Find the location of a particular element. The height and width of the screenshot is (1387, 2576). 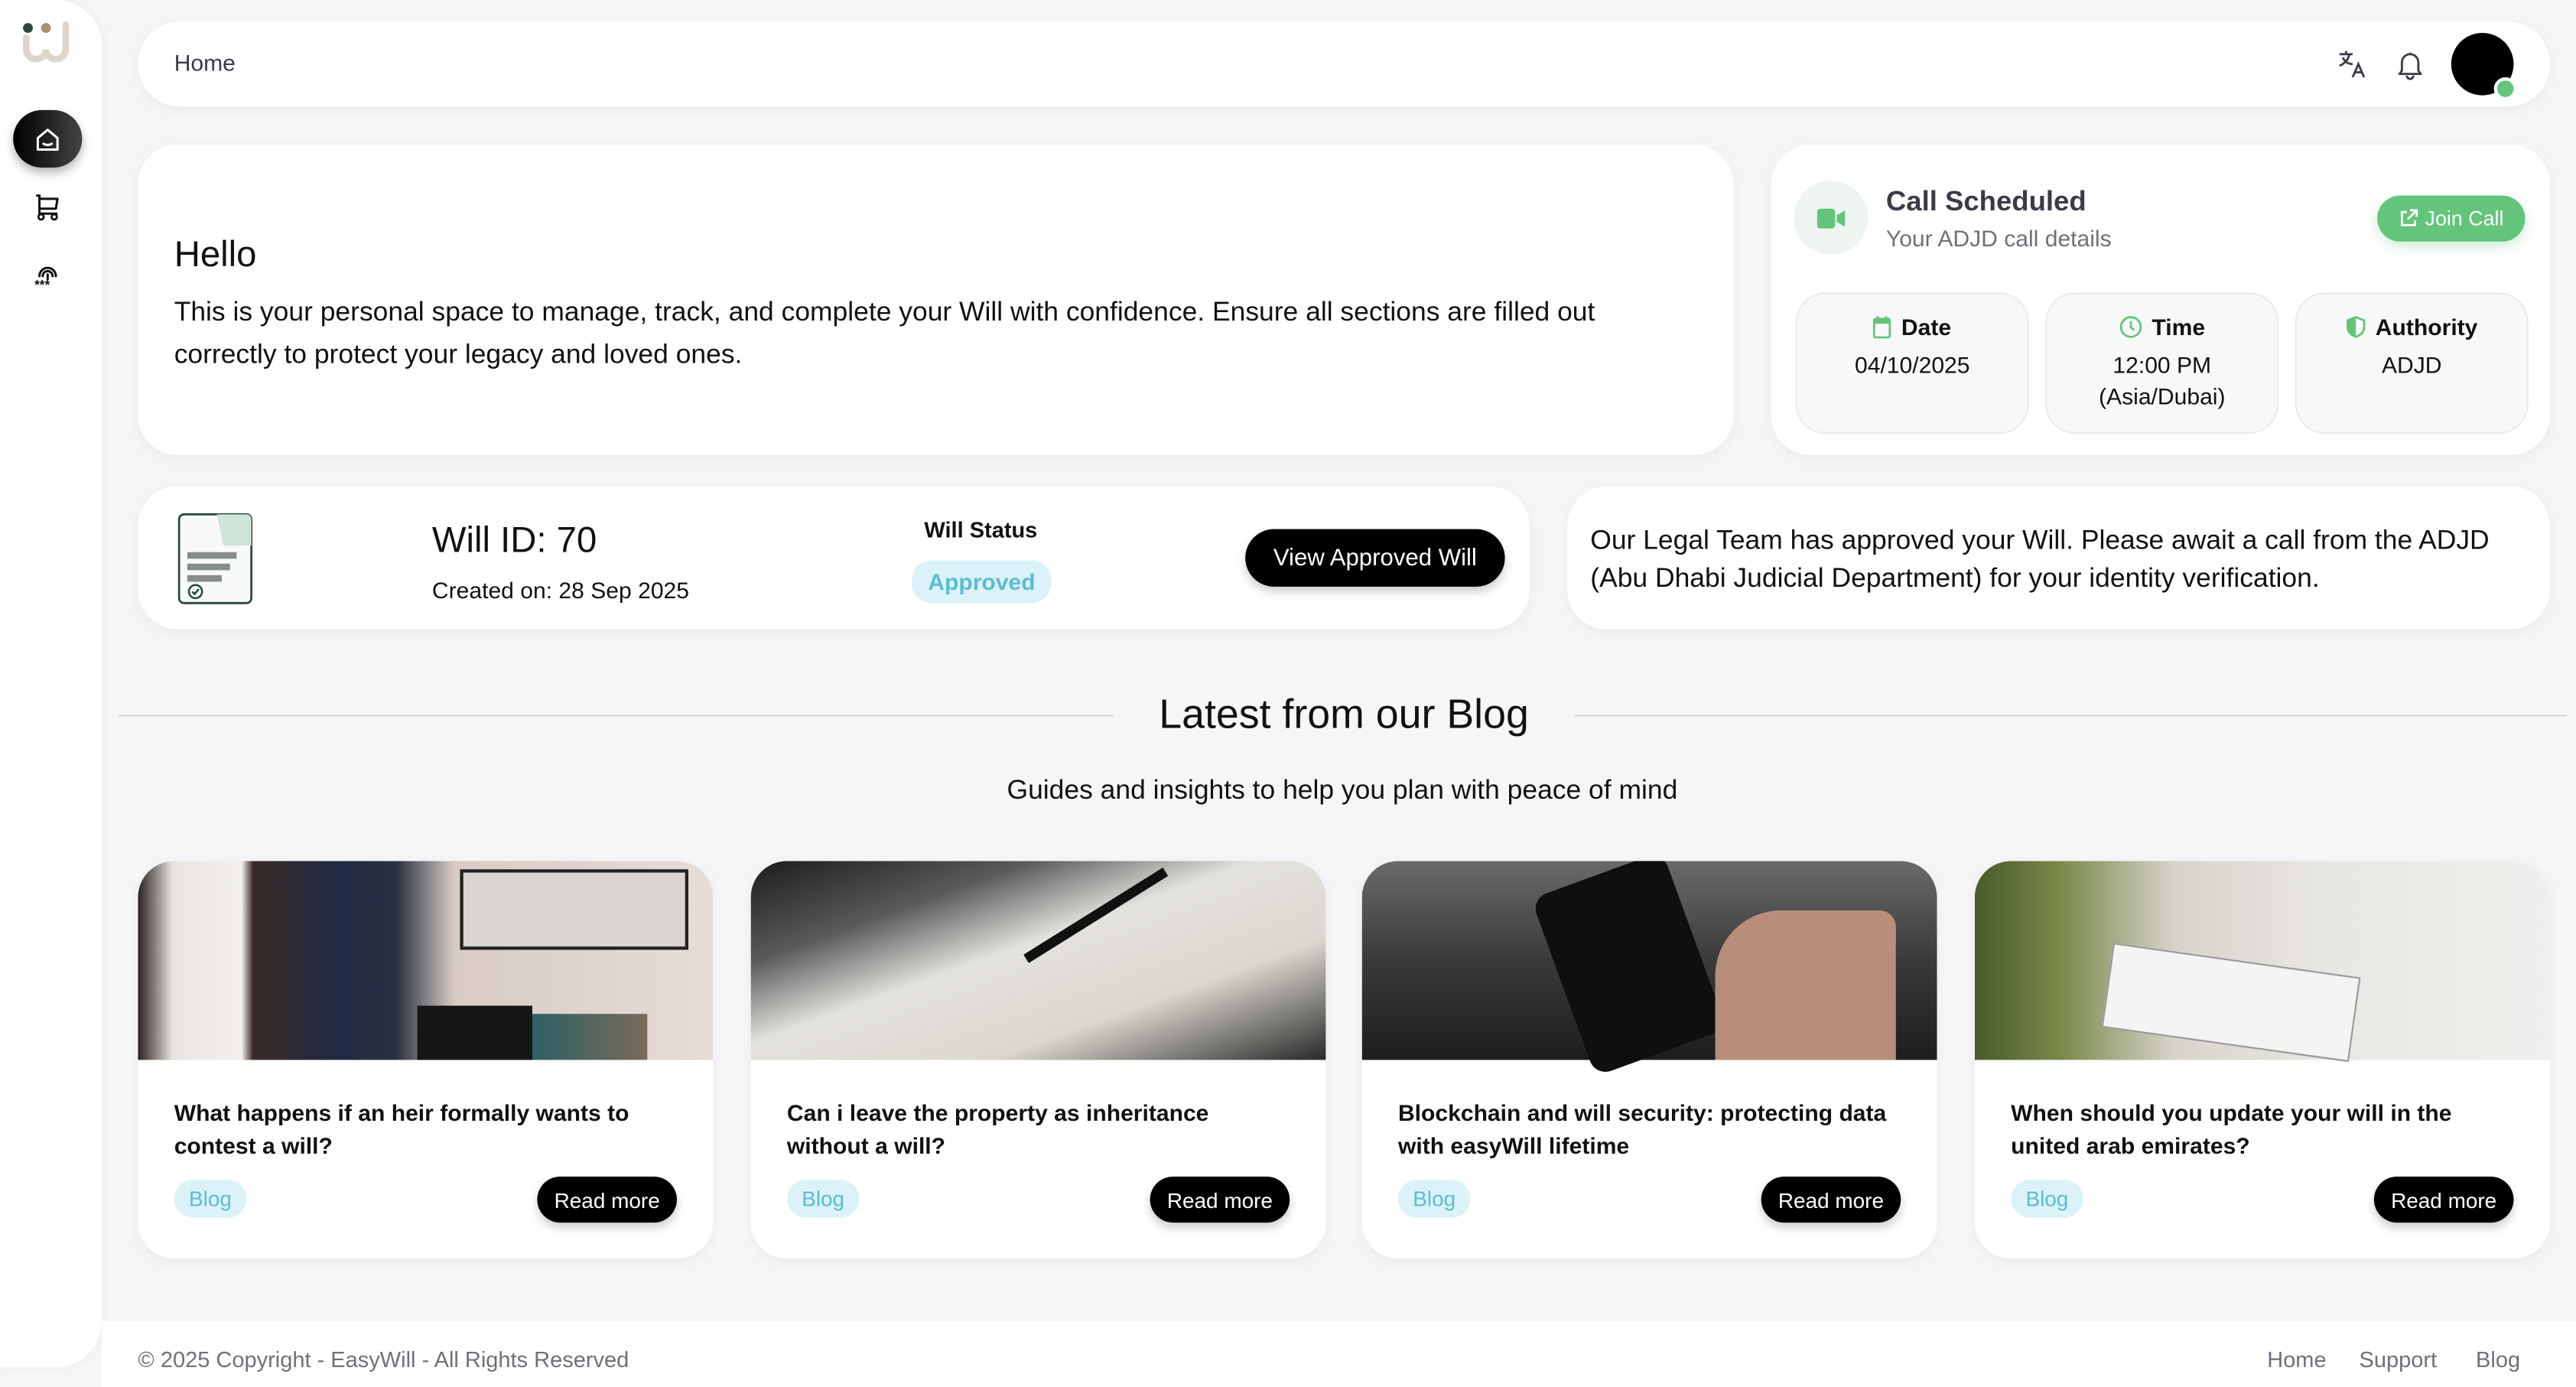

will-document-icon is located at coordinates (215, 558).